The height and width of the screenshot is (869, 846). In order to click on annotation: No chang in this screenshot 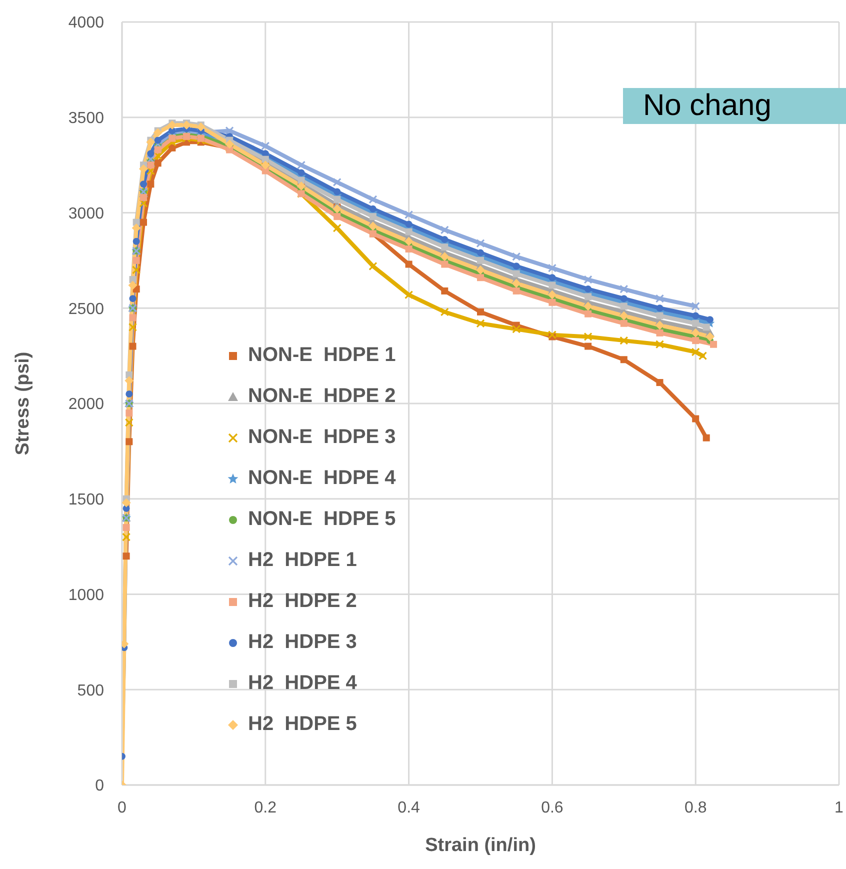, I will do `click(734, 106)`.